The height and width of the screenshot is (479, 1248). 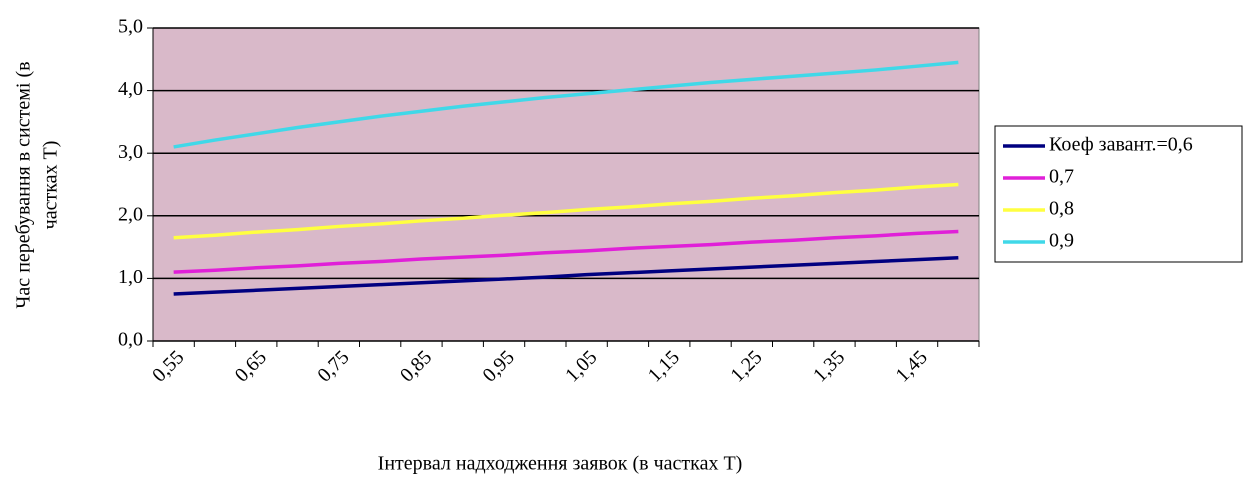 I want to click on x-tick-label: 1,15, so click(x=664, y=366).